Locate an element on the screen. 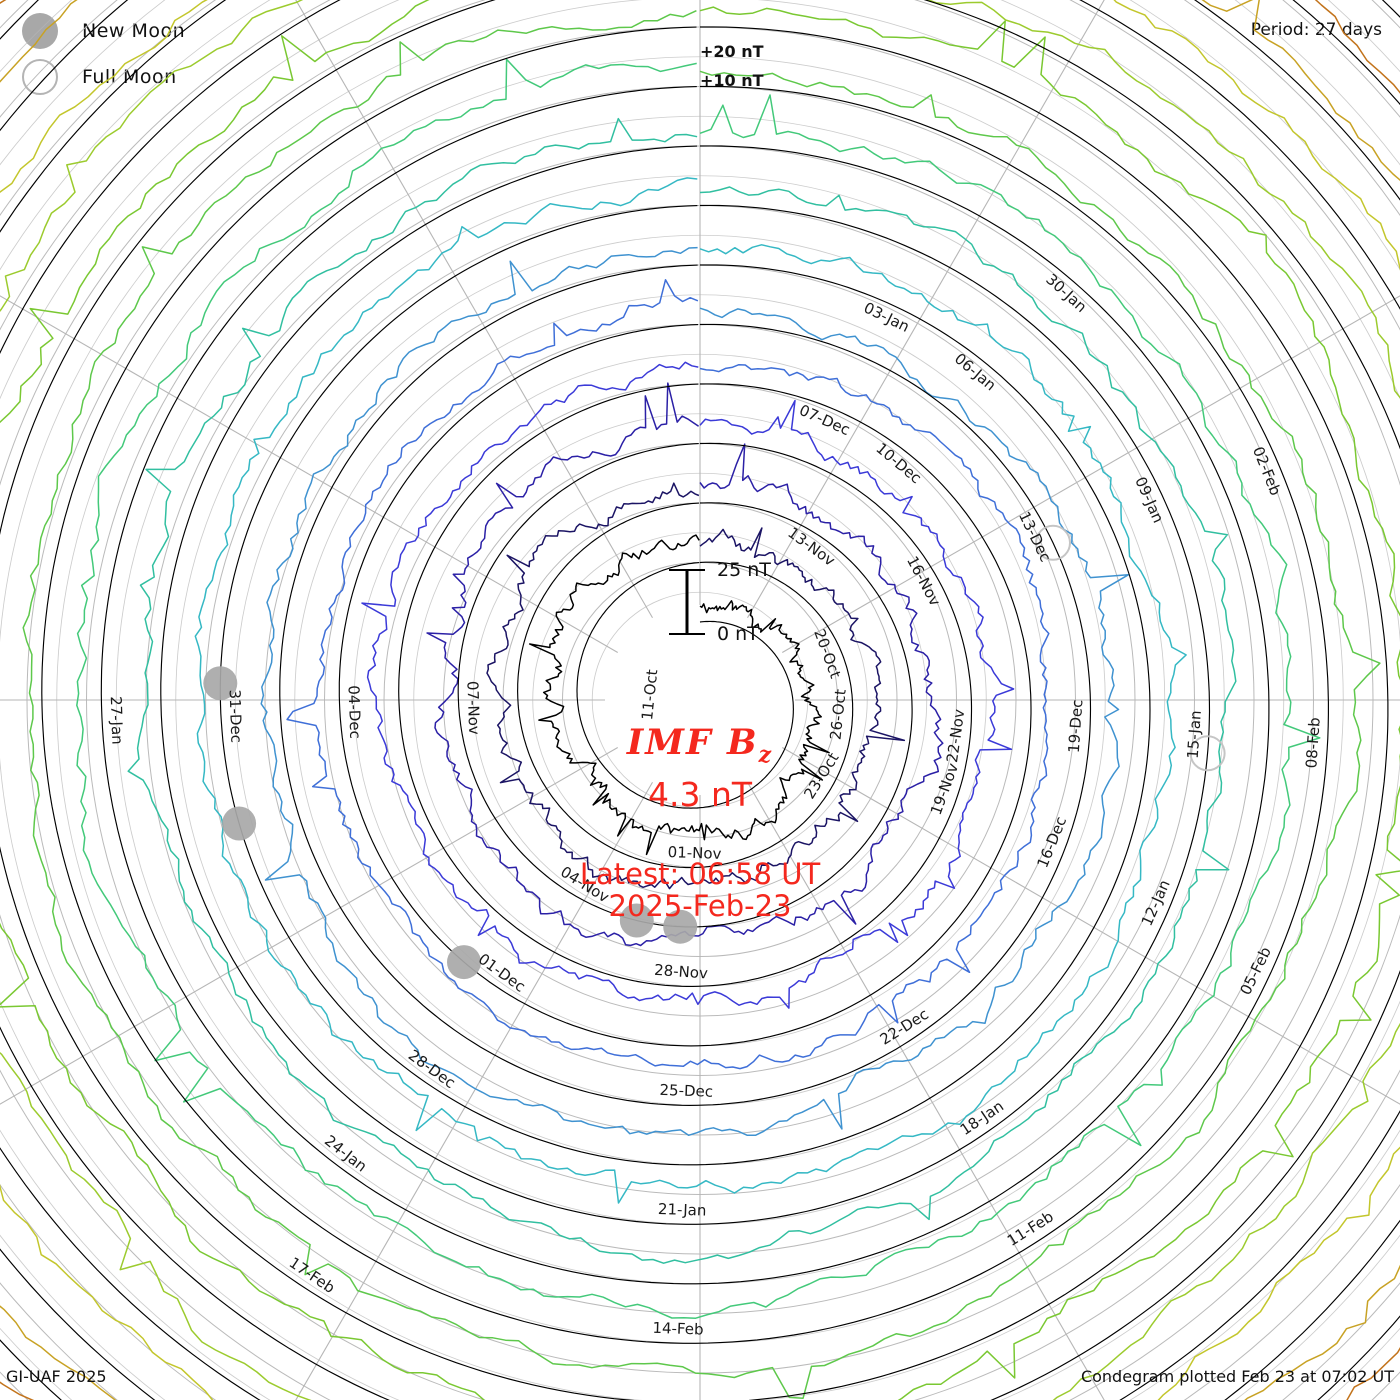 The width and height of the screenshot is (1400, 1400). svg-text: 31-Dec is located at coordinates (236, 716).